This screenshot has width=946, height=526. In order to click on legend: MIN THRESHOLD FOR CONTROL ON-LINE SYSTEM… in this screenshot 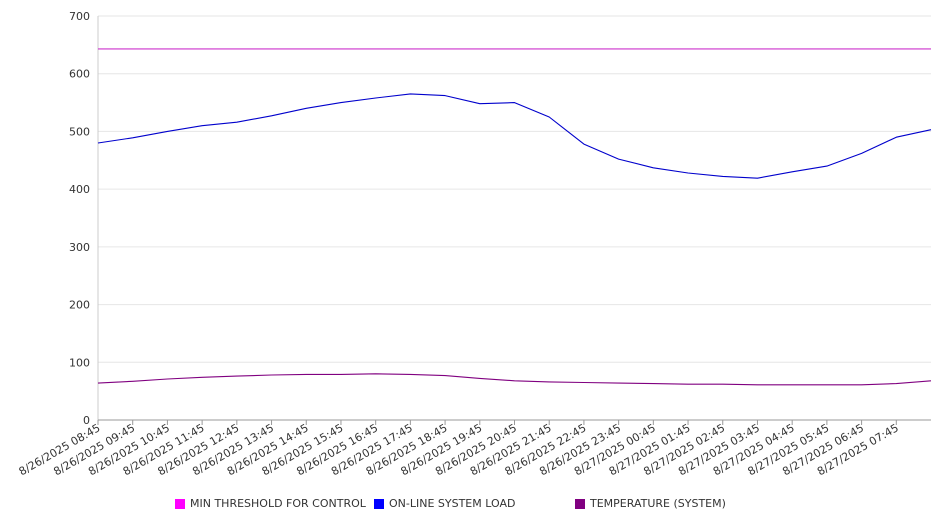, I will do `click(473, 506)`.